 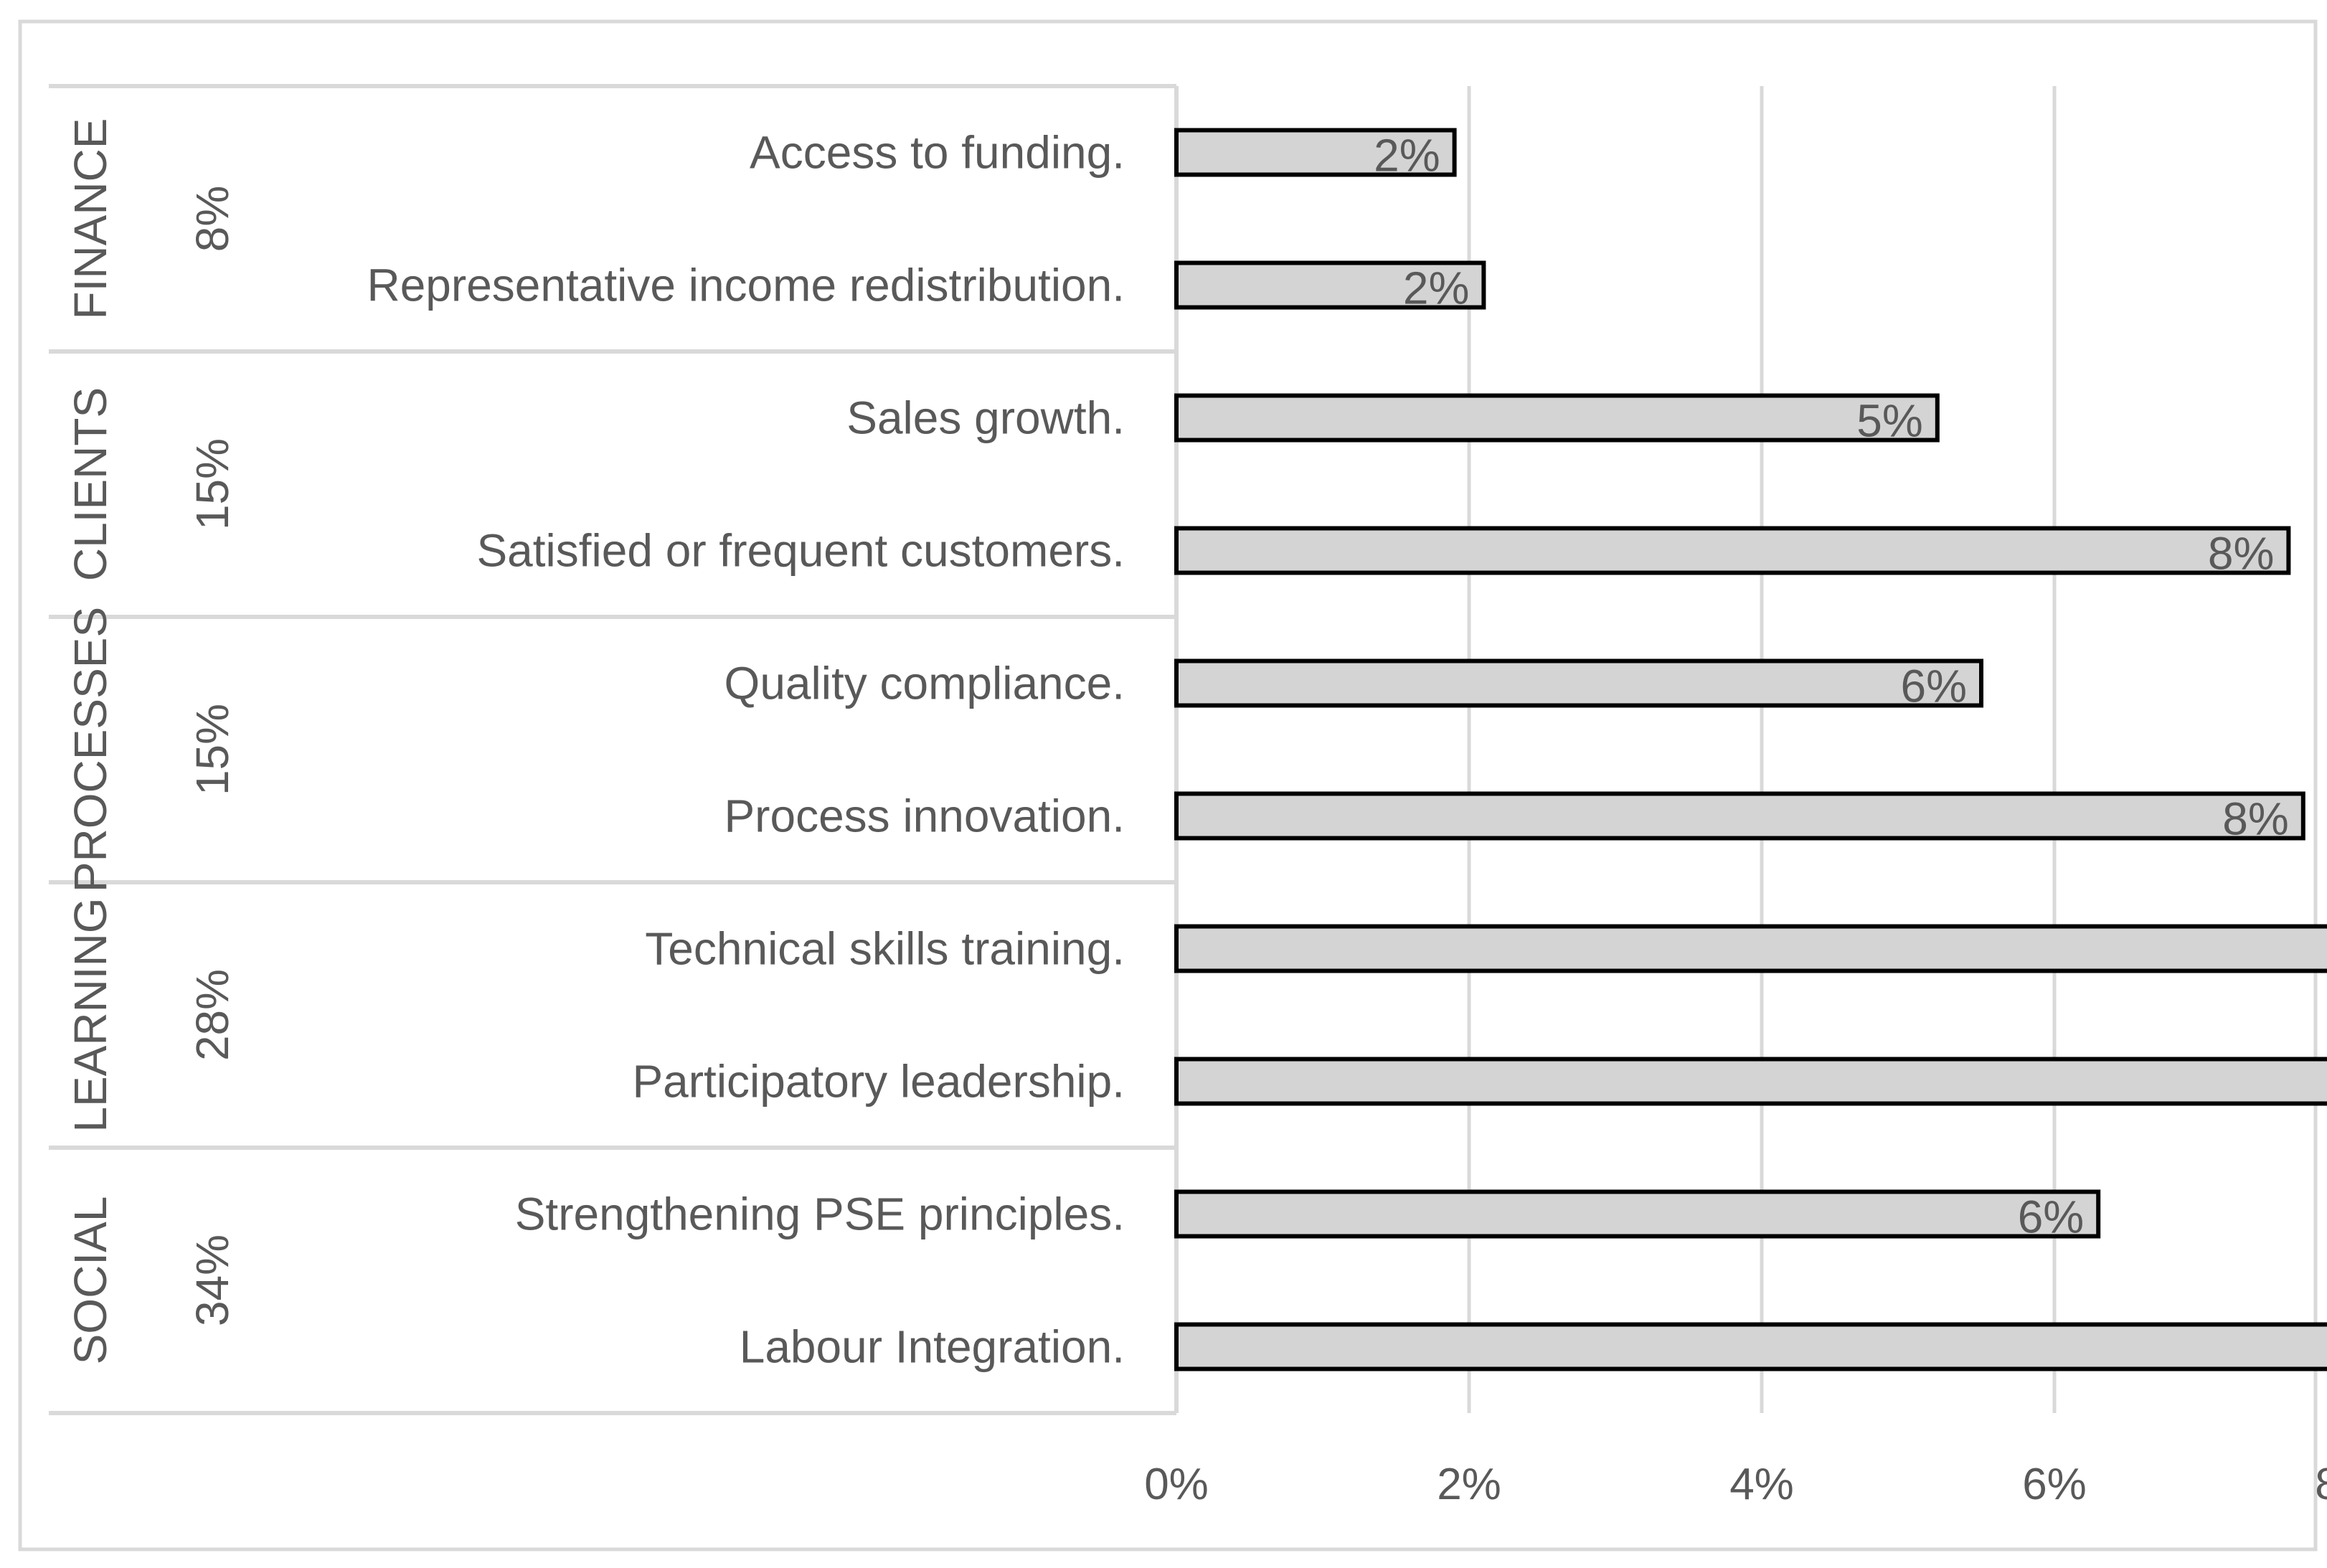 I want to click on item-label: Strengthening PSE principles., so click(x=820, y=1215).